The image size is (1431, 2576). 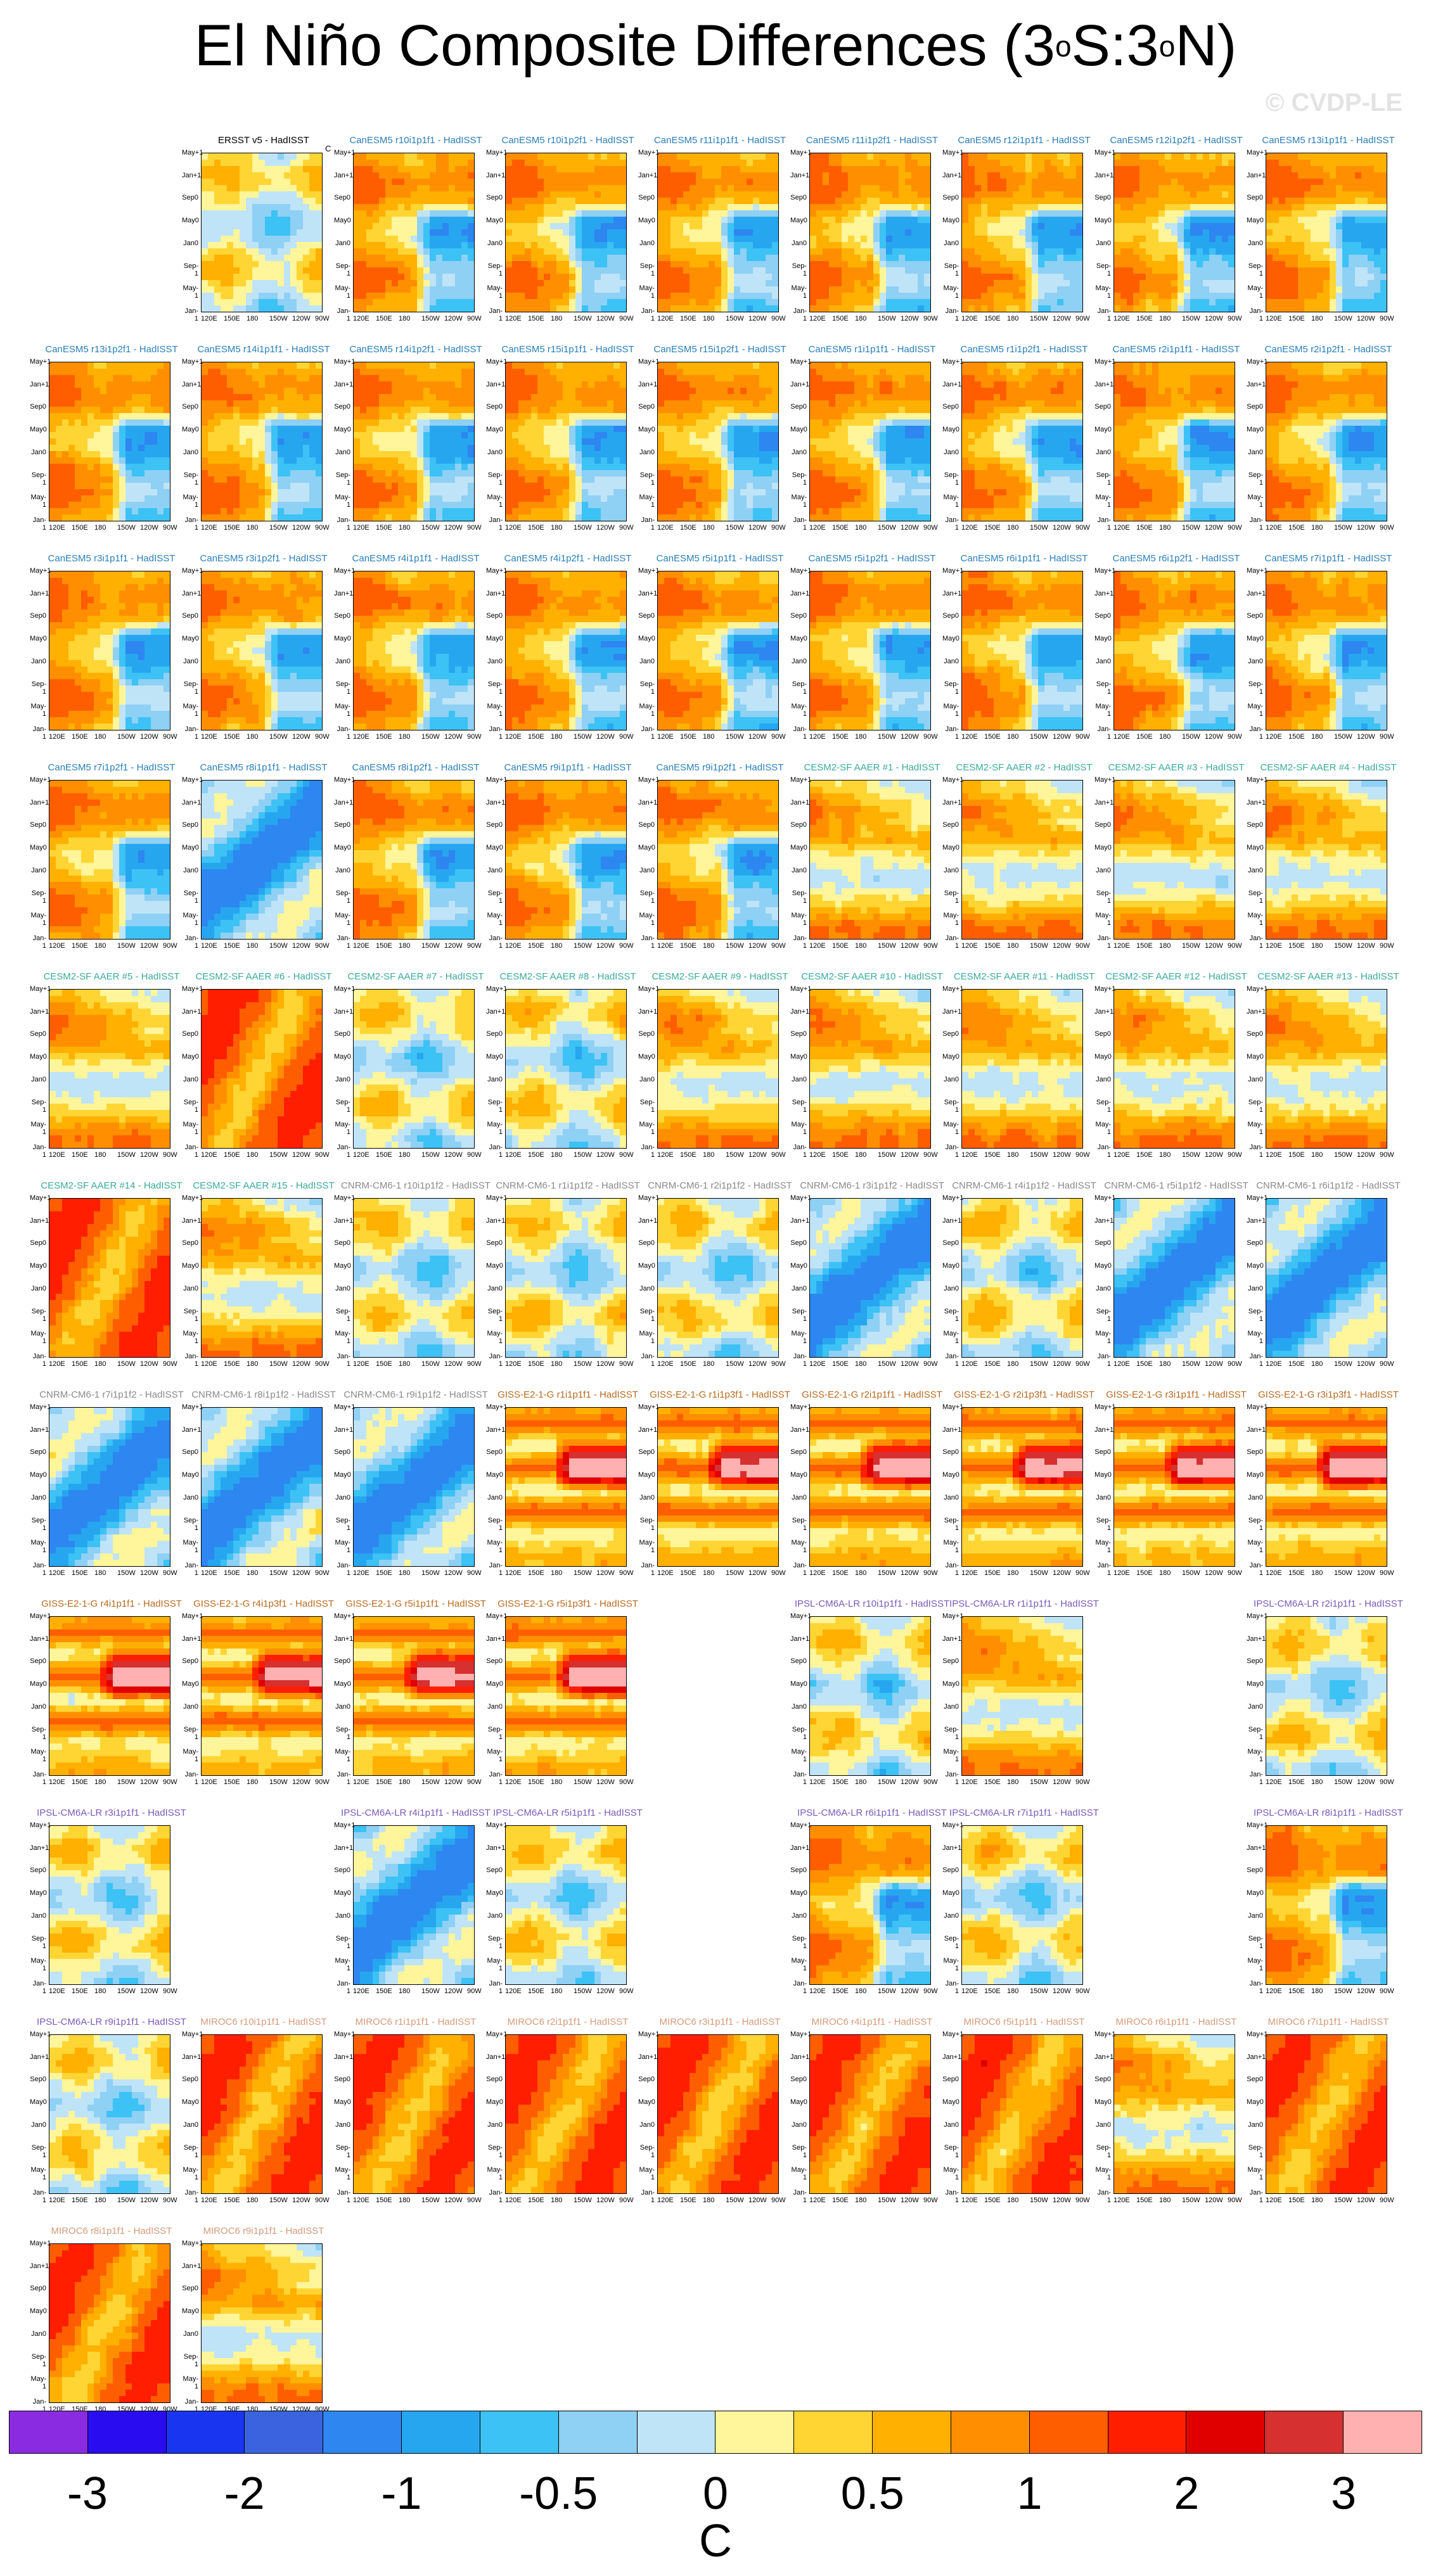 What do you see at coordinates (1255, 221) in the screenshot?
I see `y-tick-label: May0` at bounding box center [1255, 221].